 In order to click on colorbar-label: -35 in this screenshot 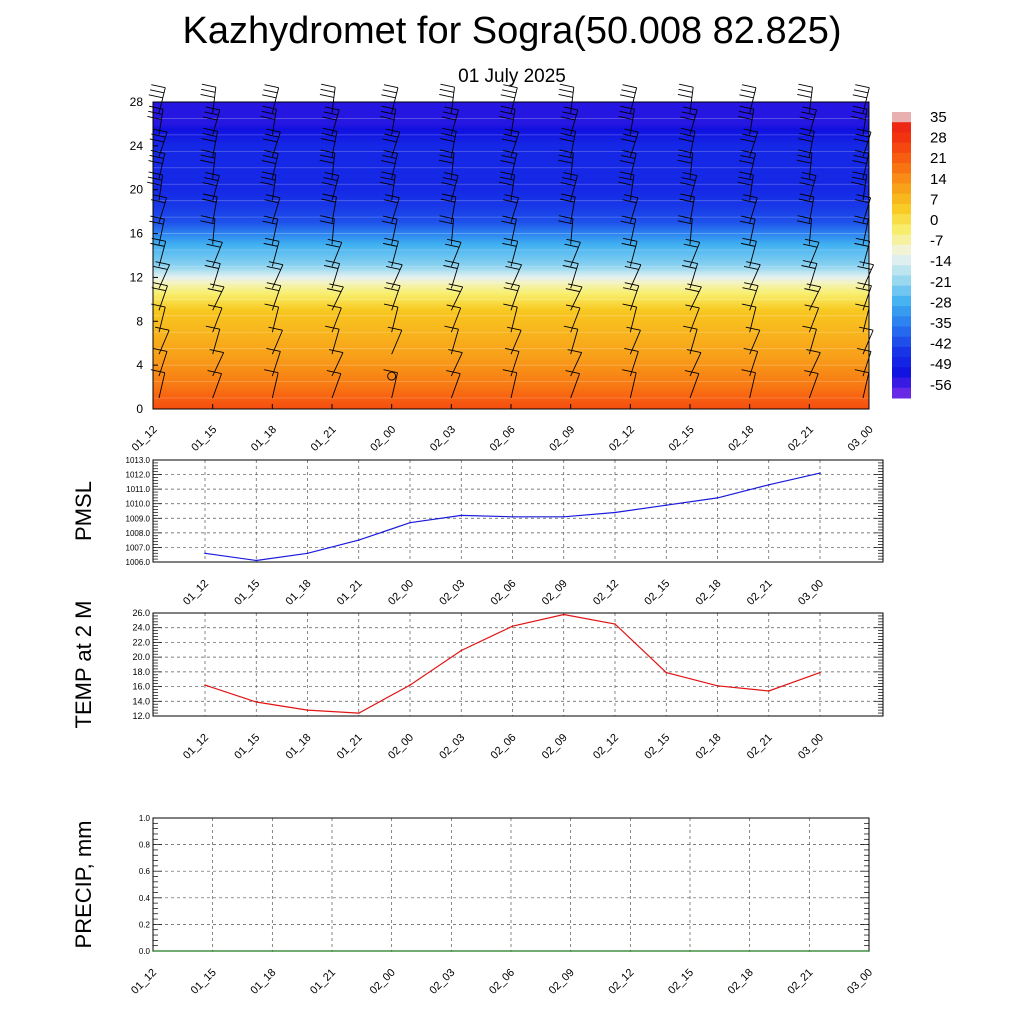, I will do `click(941, 323)`.